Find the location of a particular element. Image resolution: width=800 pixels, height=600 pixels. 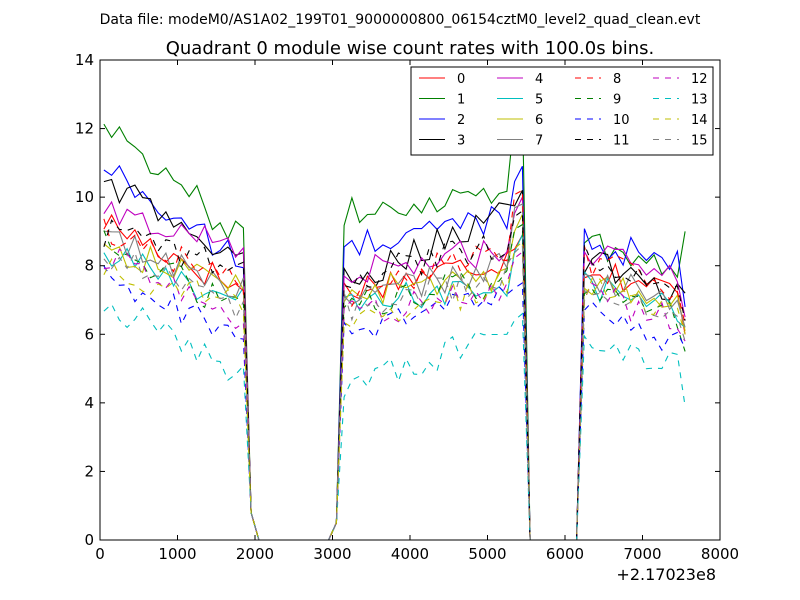

legend-label-9: 9 is located at coordinates (617, 100).